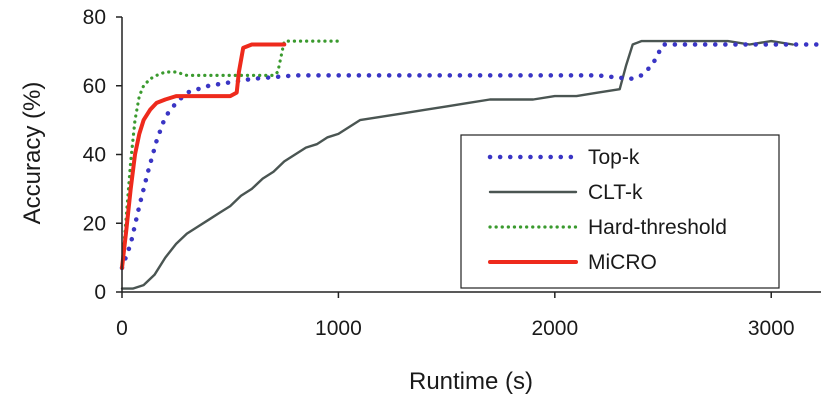 This screenshot has height=401, width=832. I want to click on x-tick-label: 2000, so click(554, 328).